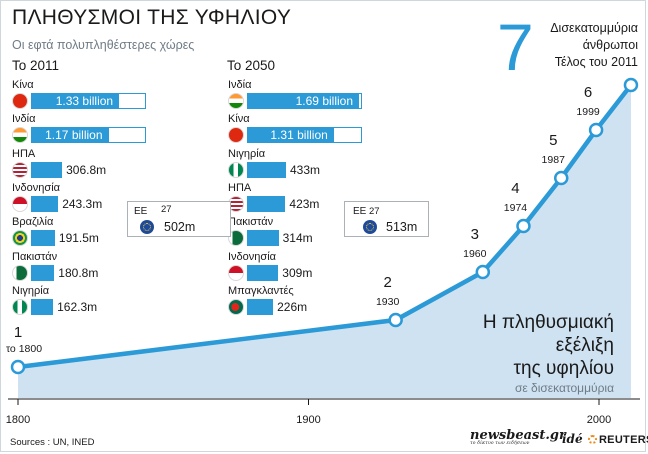  Describe the element at coordinates (548, 322) in the screenshot. I see `growth-title-line-1: Η πληθυσμιακή` at that location.